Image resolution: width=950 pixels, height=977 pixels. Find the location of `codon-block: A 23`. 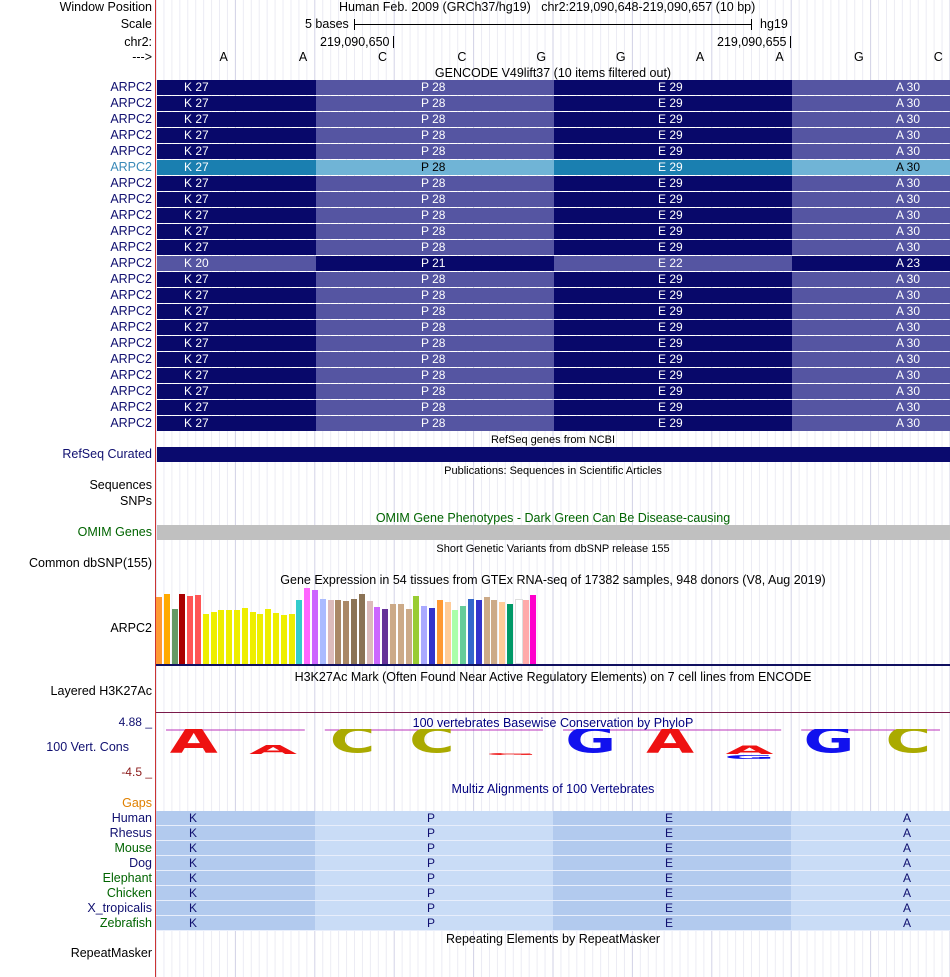

codon-block: A 23 is located at coordinates (871, 263).